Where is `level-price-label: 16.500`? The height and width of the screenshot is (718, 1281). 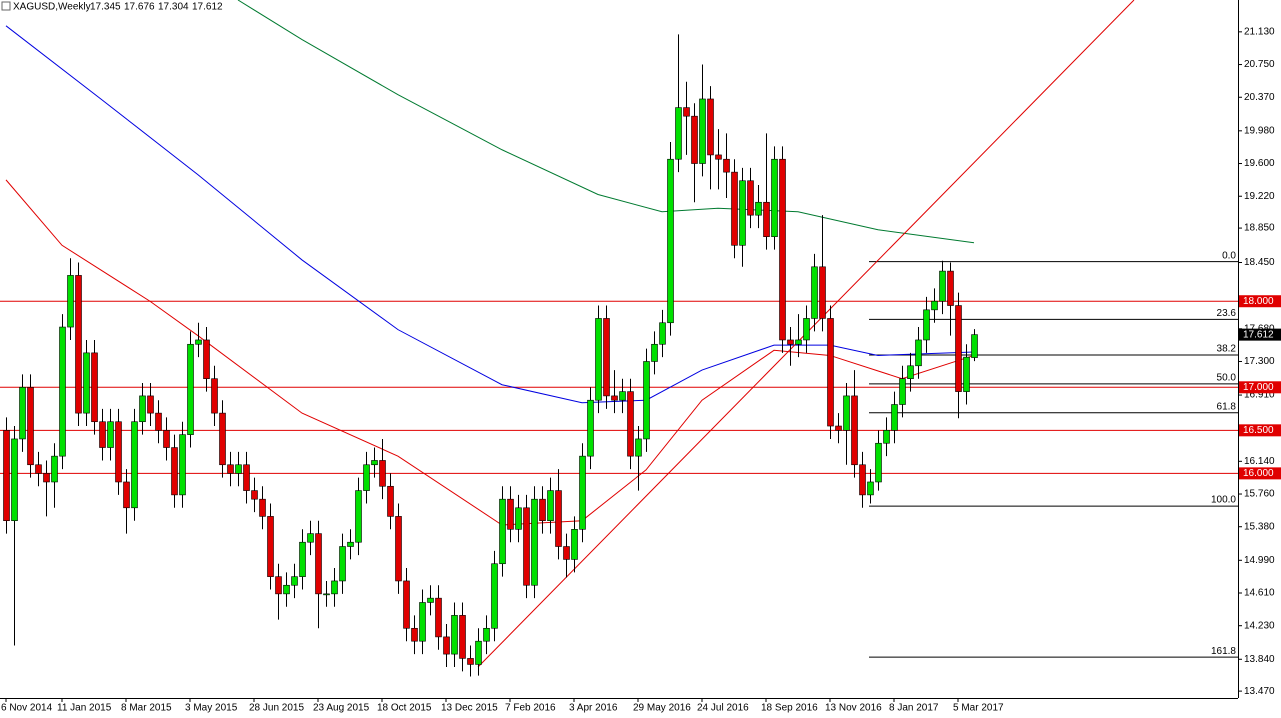
level-price-label: 16.500 is located at coordinates (1258, 430).